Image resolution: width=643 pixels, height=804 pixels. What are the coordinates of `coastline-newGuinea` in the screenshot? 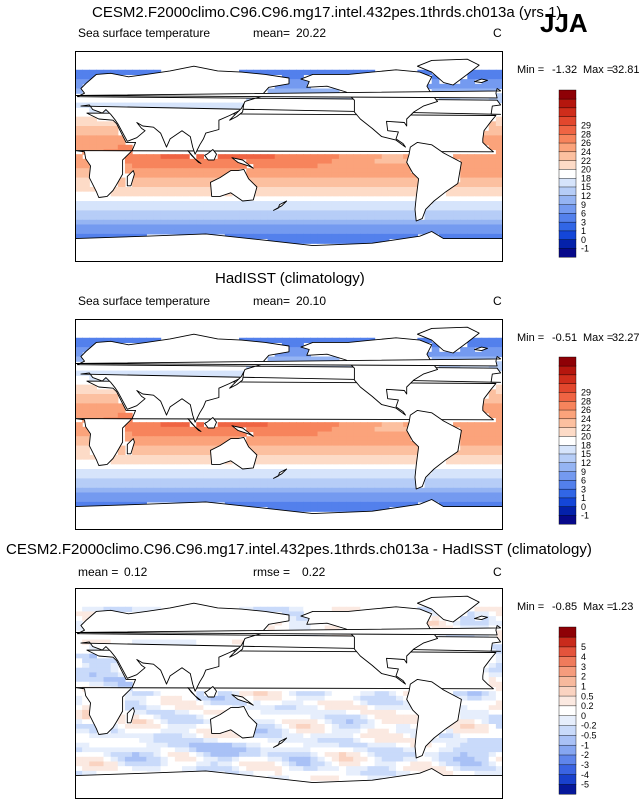 It's located at (242, 431).